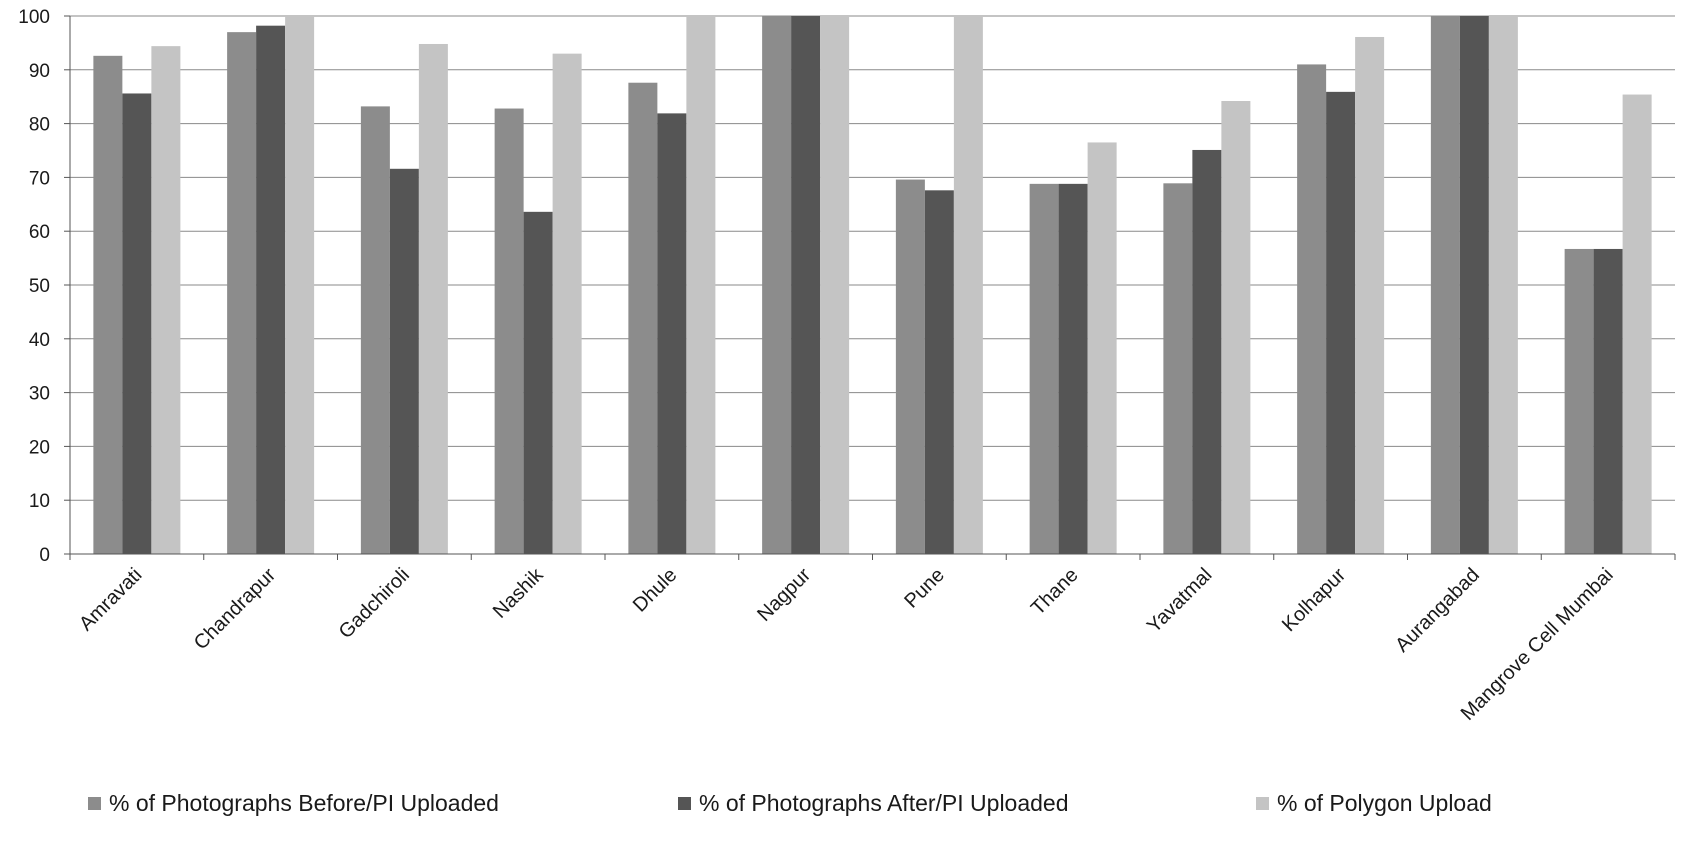 The image size is (1681, 841). I want to click on legend-label-after: % of Photographs After/PI Uploaded, so click(884, 803).